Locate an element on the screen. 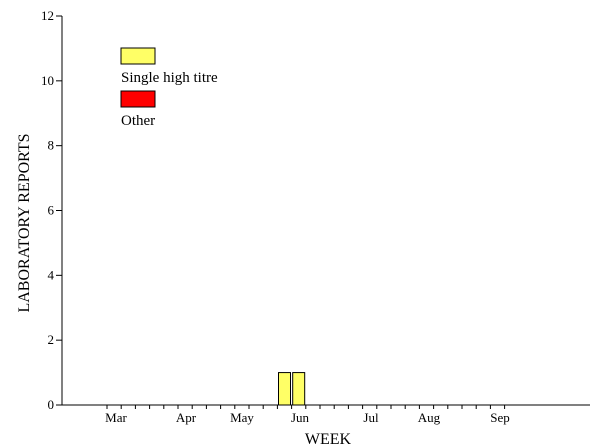 The width and height of the screenshot is (591, 448). y-axis-title: LABORATORY REPORTS is located at coordinates (24, 222).